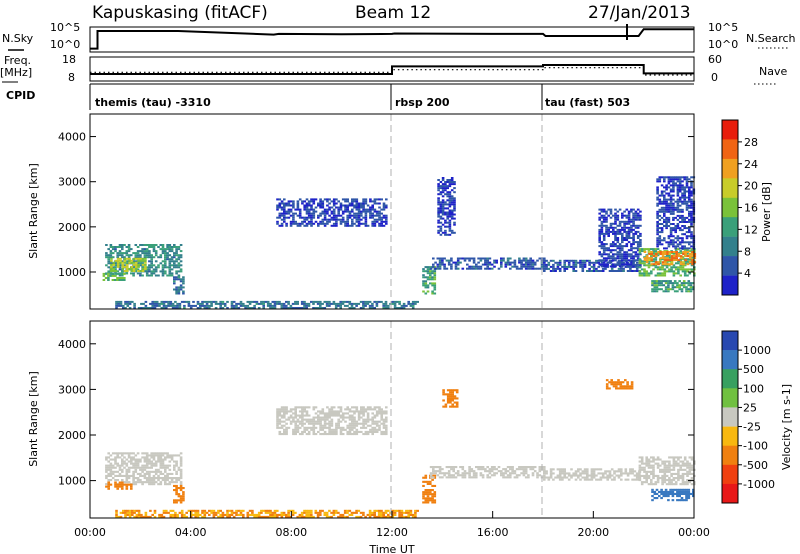 This screenshot has height=554, width=800. Describe the element at coordinates (393, 13) in the screenshot. I see `beam-label: Beam 12` at that location.